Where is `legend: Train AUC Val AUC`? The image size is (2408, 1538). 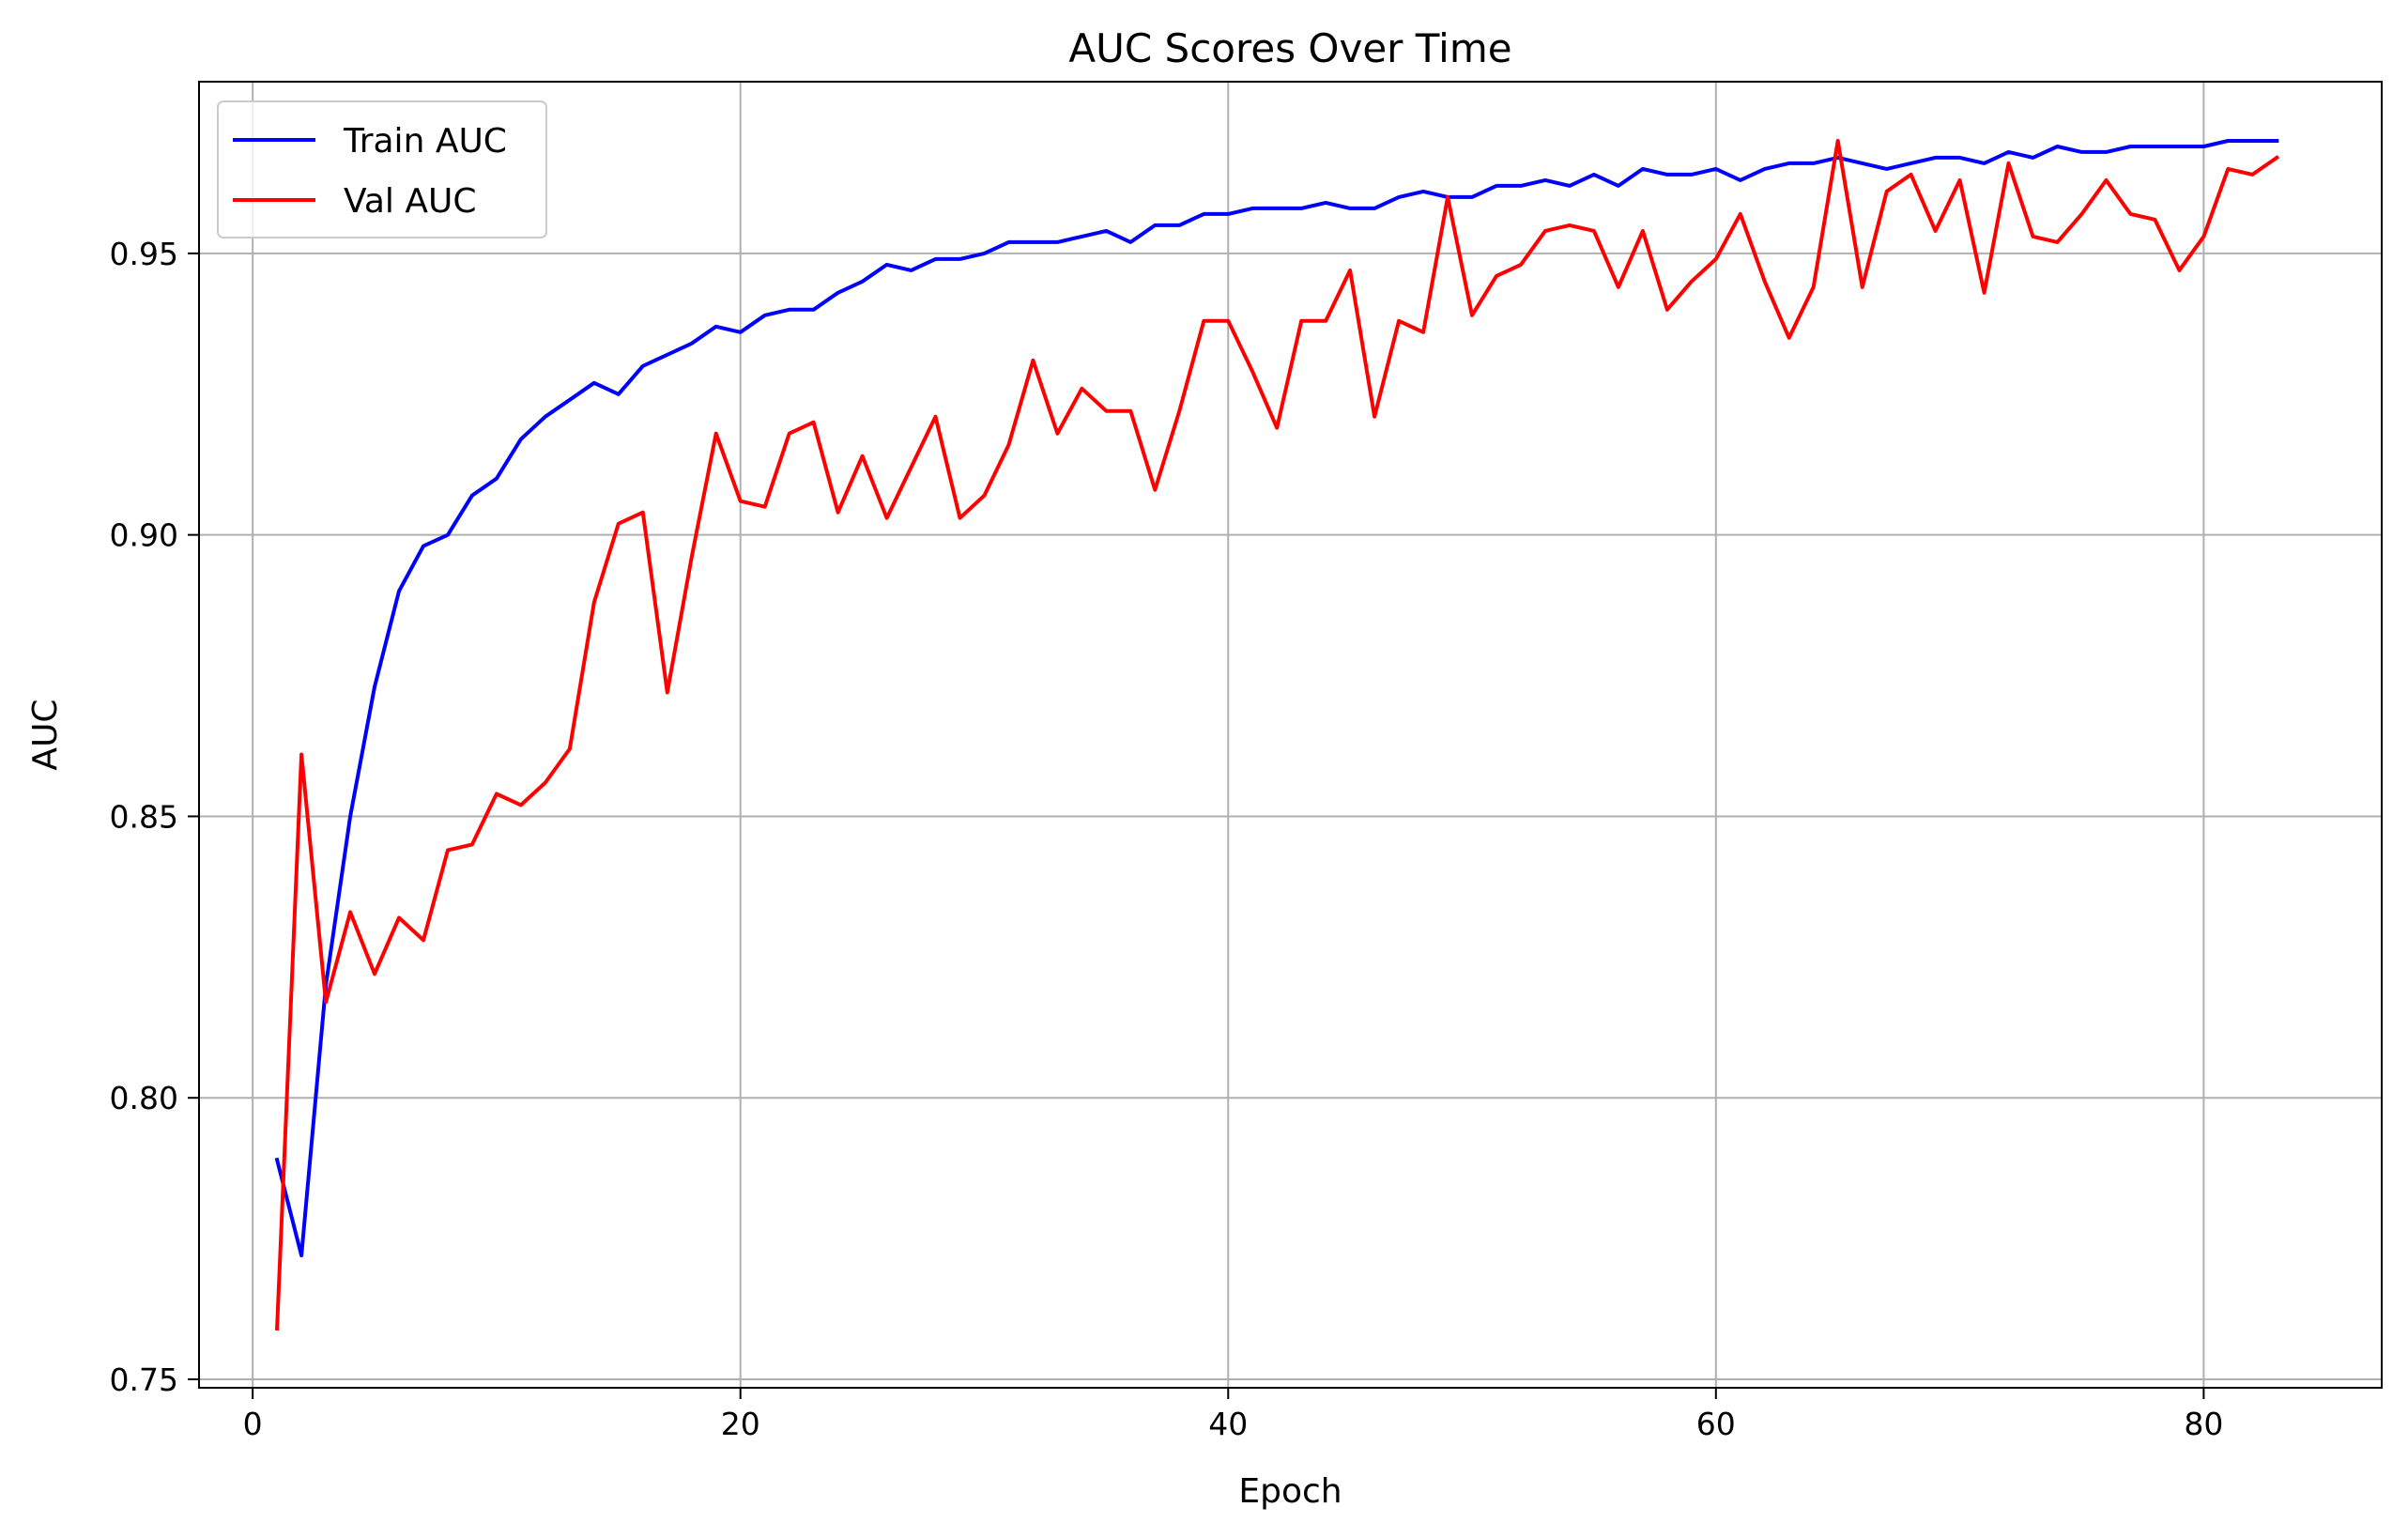
legend: Train AUC Val AUC is located at coordinates (382, 169).